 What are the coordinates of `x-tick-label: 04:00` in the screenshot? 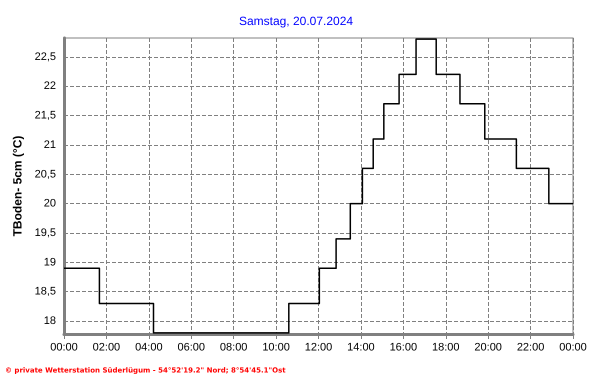 It's located at (149, 348).